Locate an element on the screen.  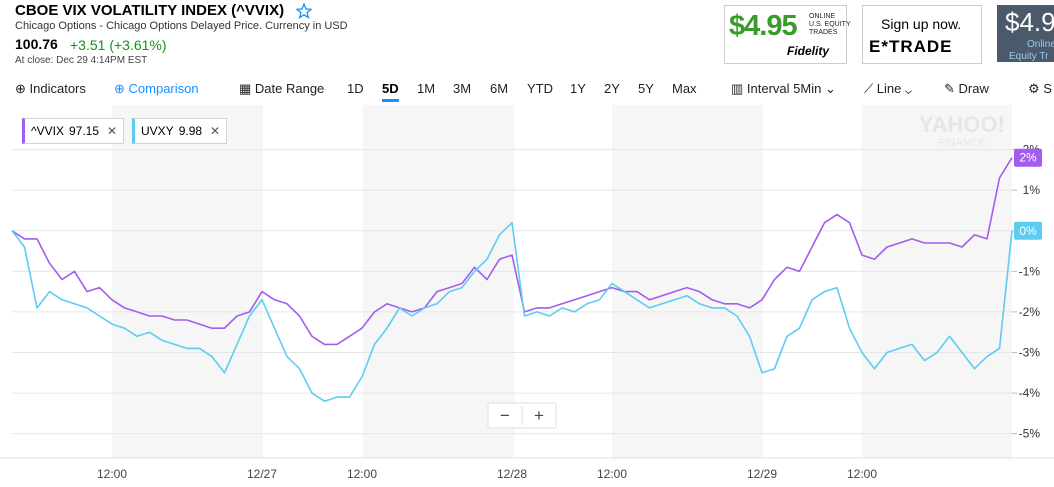
draw-button: ✎ Draw is located at coordinates (966, 88).